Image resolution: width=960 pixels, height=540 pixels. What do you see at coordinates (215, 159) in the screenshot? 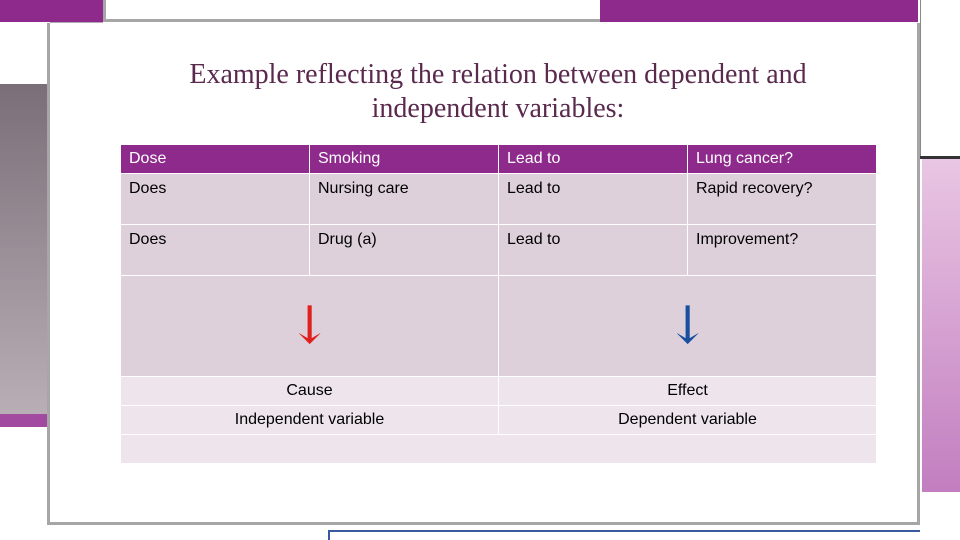
I see `header-cell: Dose` at bounding box center [215, 159].